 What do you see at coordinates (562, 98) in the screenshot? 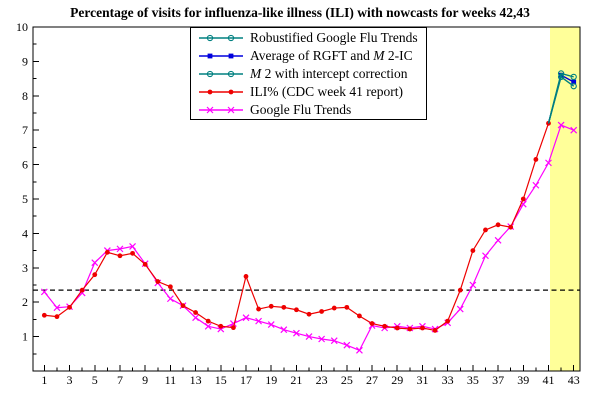
I see `series-m-2-with-intercept-correction` at bounding box center [562, 98].